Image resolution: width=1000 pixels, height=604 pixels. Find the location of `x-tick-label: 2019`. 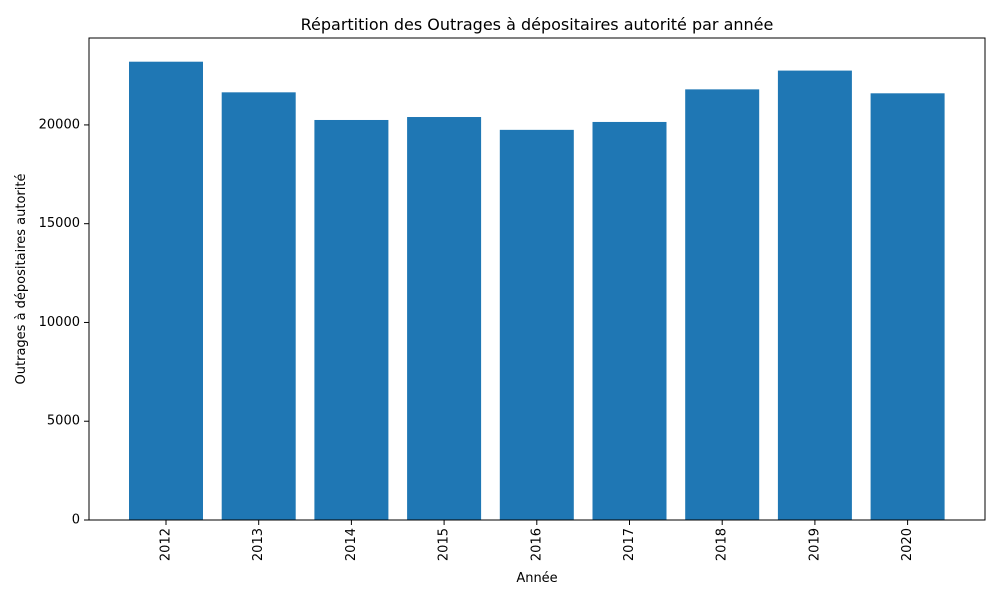

x-tick-label: 2019 is located at coordinates (814, 544).